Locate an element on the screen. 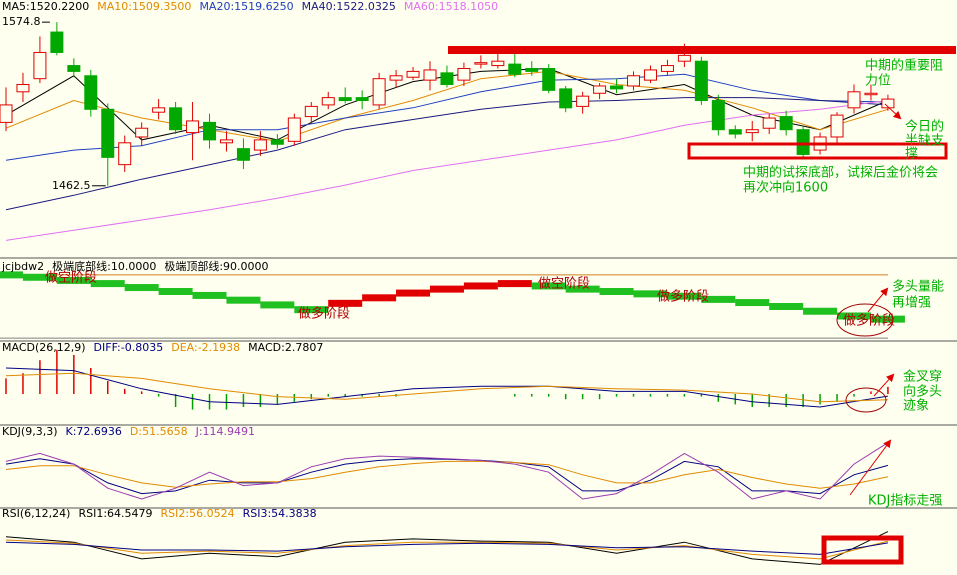 The width and height of the screenshot is (957, 575). stage-label: 做空阶段 is located at coordinates (564, 284).